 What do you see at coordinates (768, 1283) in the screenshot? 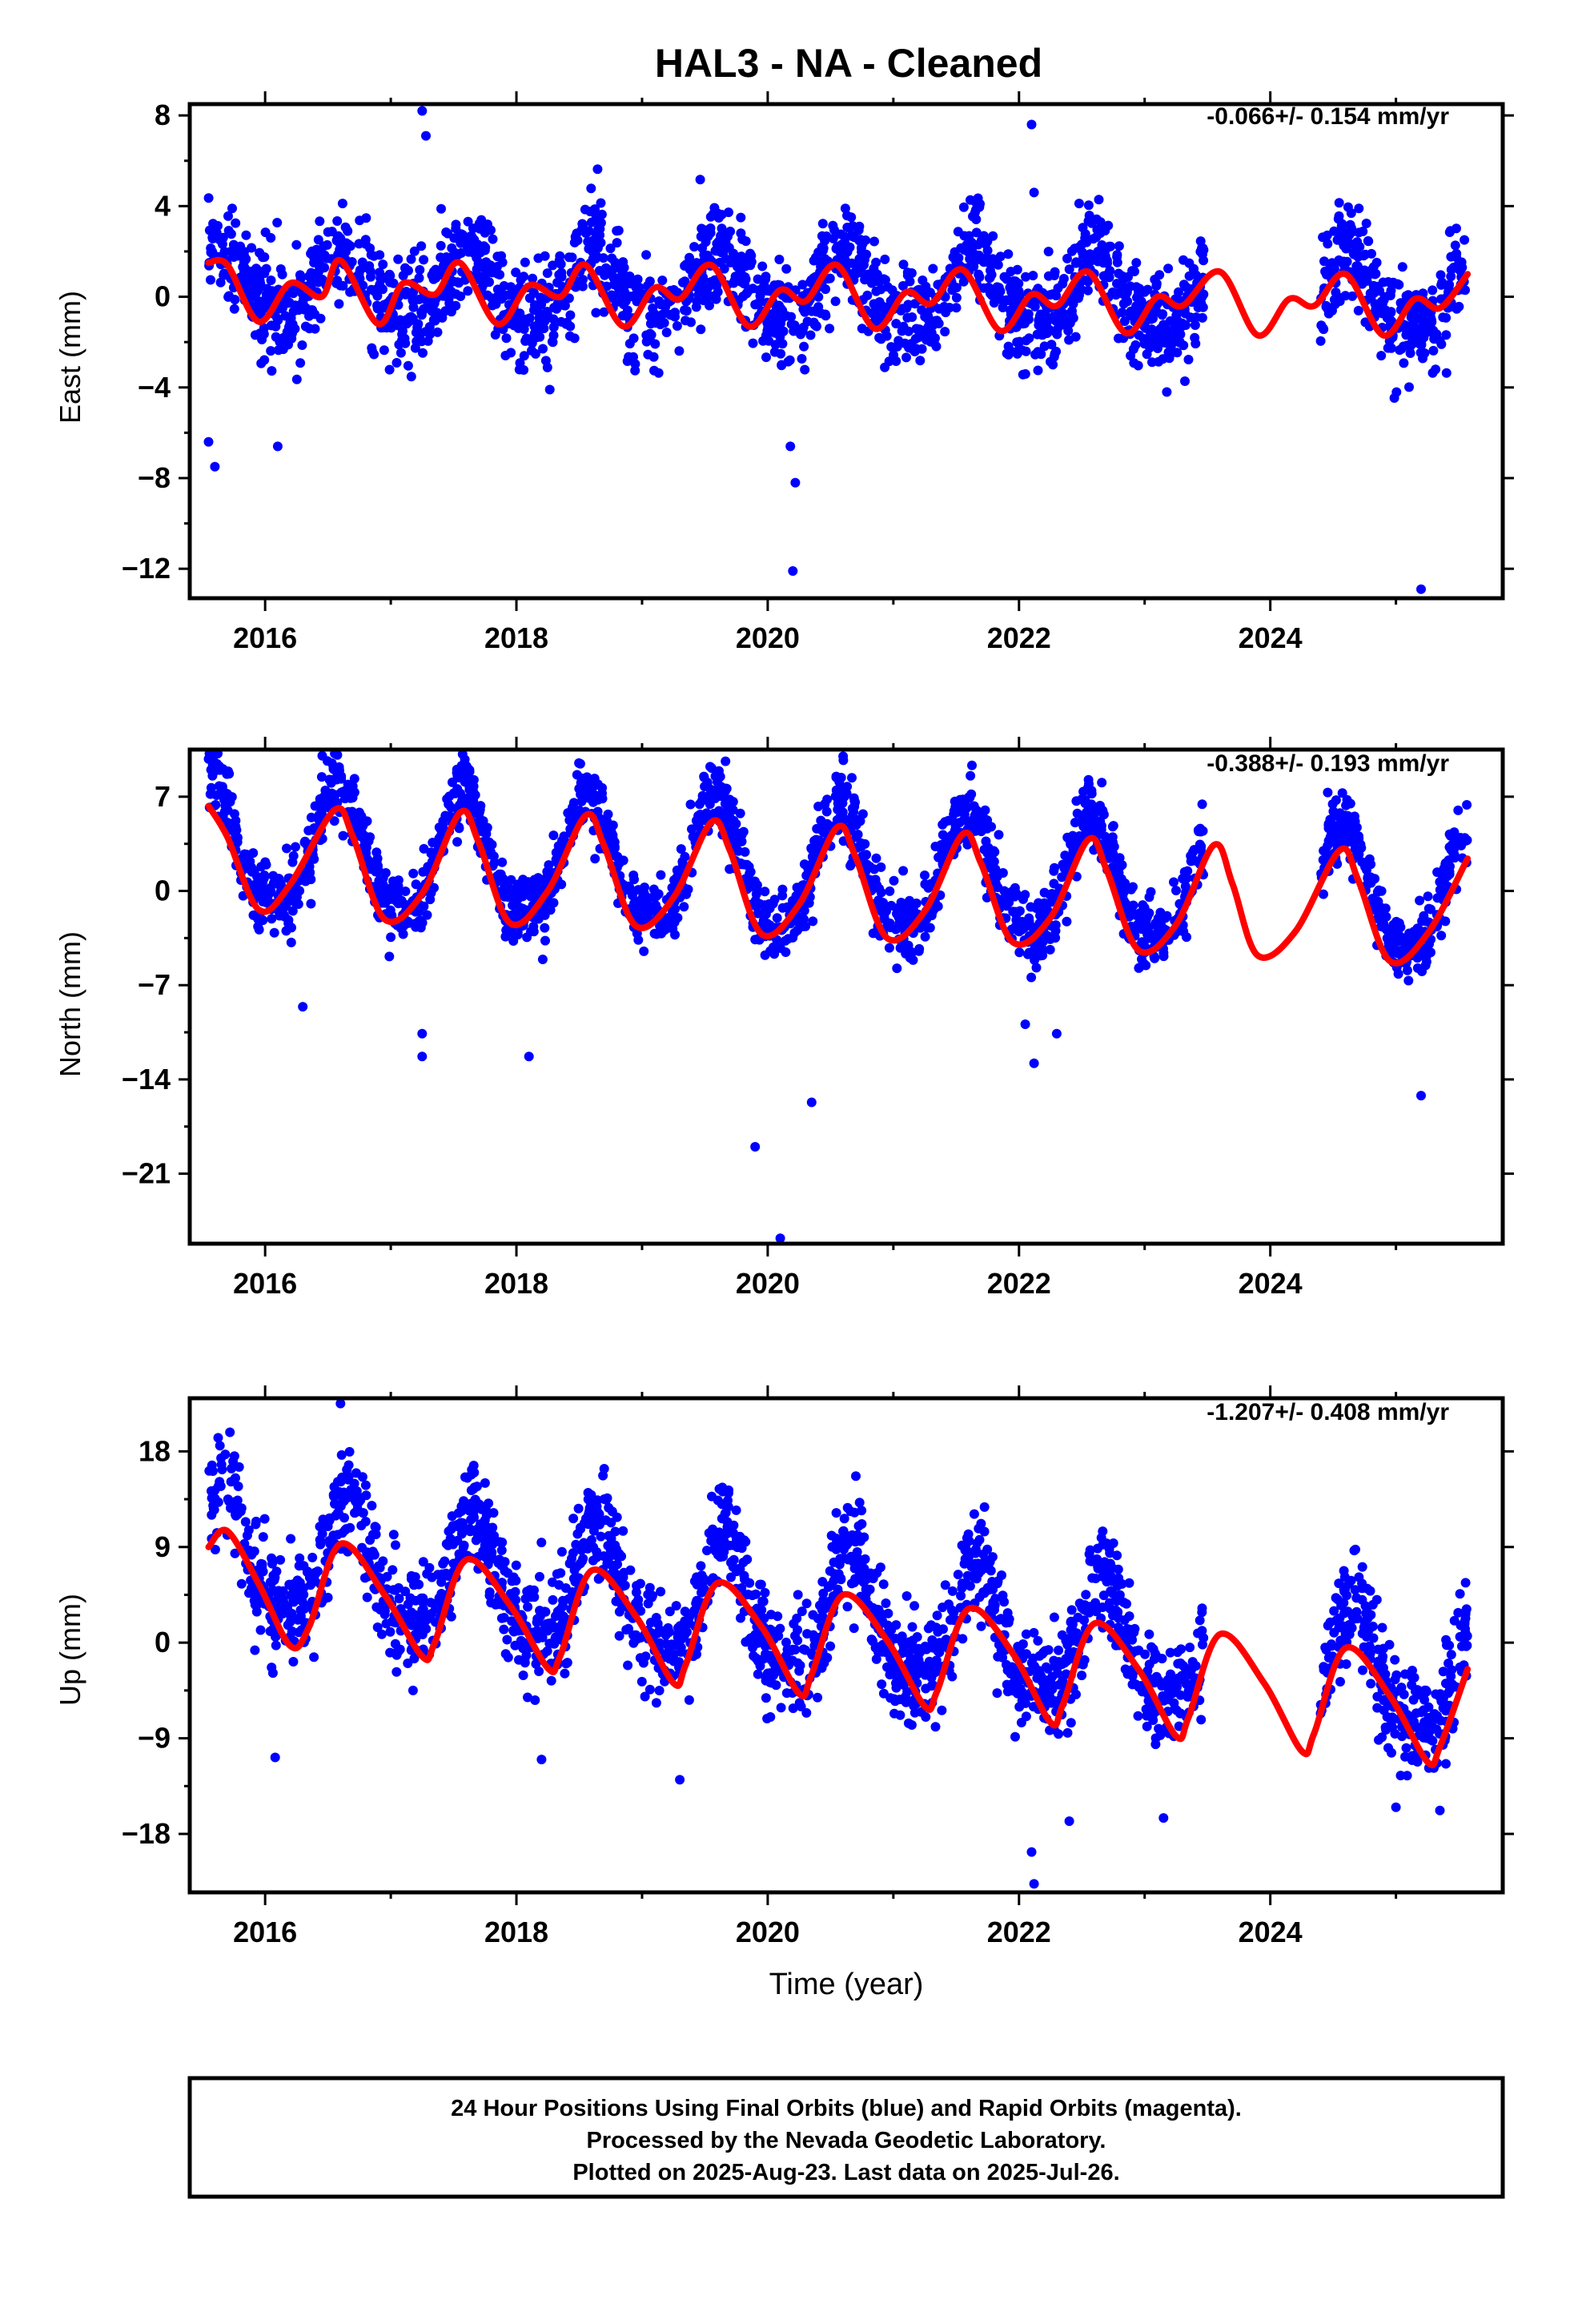
I see `x-tick-label: 2020` at bounding box center [768, 1283].